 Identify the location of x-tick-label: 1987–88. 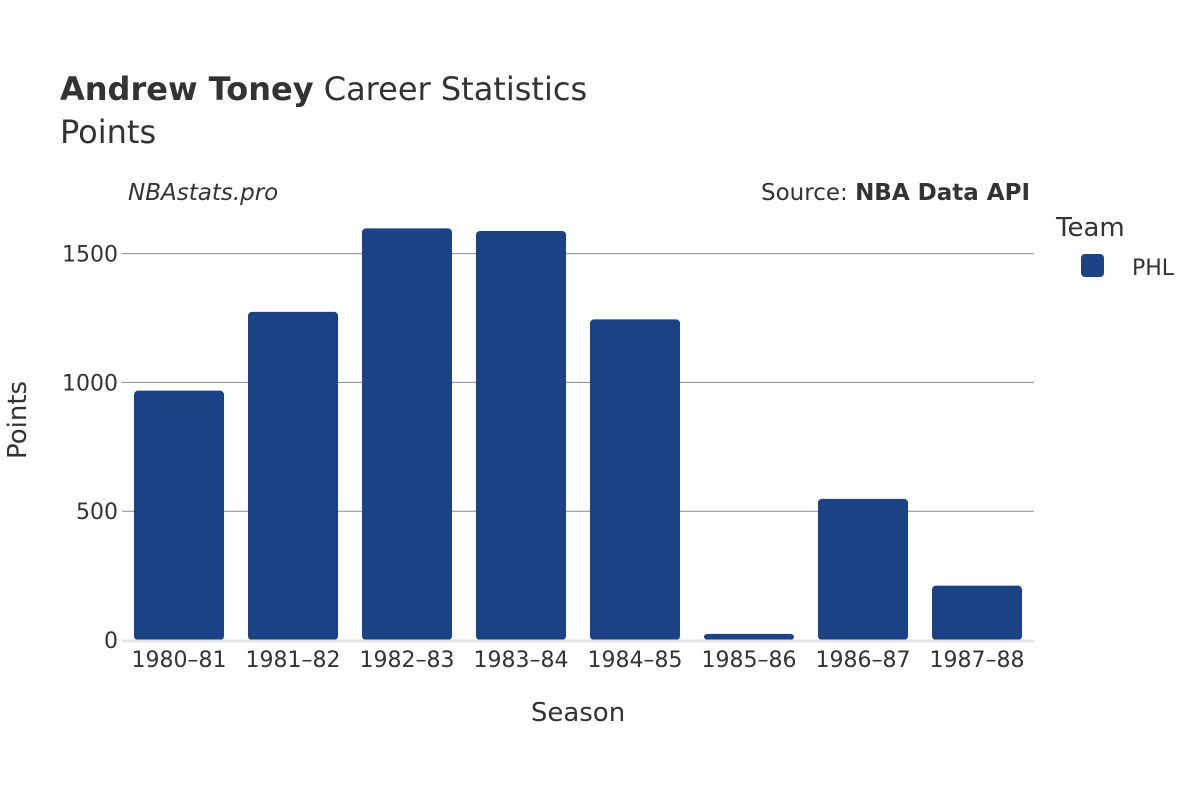
(977, 660).